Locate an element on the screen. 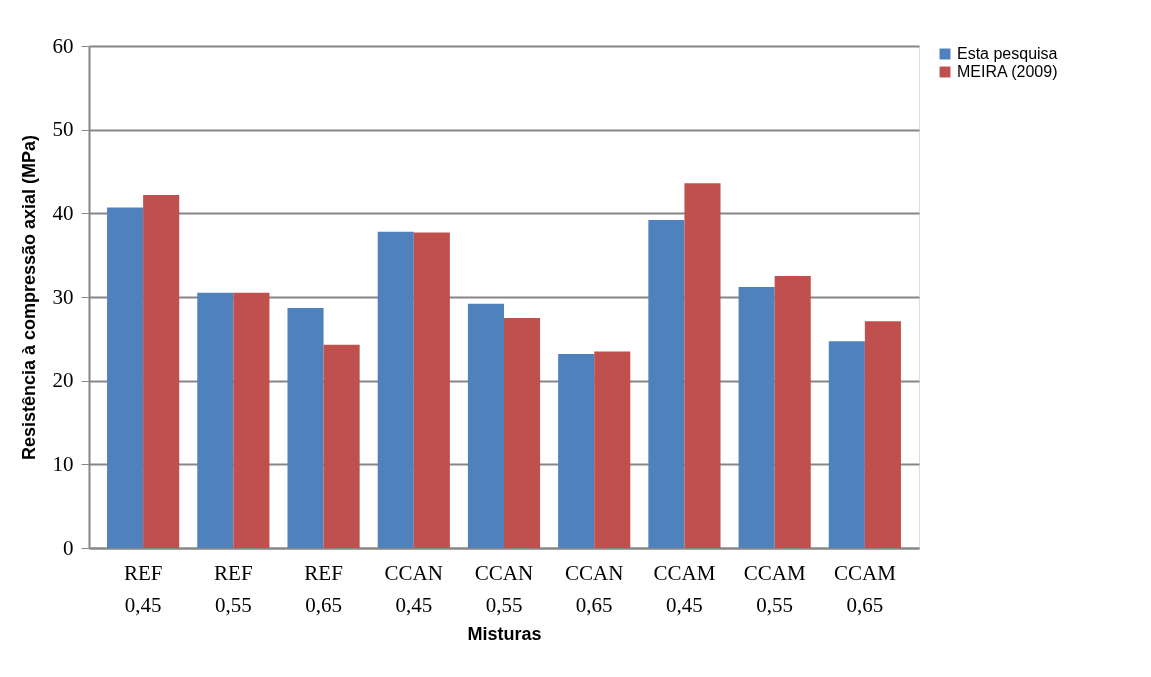  x-tick-label: CCAM 0,45 is located at coordinates (684, 588).